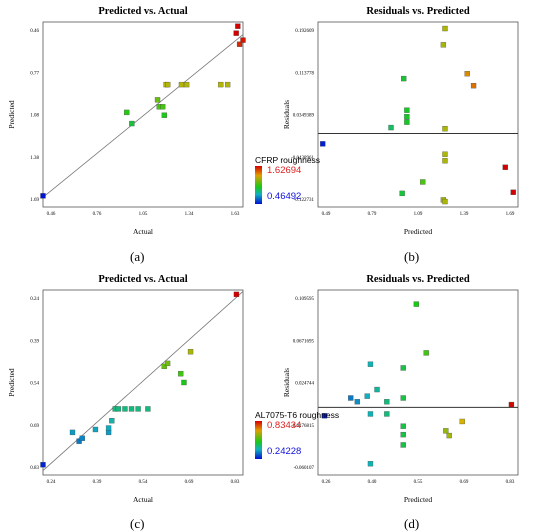 Image resolution: width=550 pixels, height=532 pixels. What do you see at coordinates (304, 73) in the screenshot?
I see `y-tick-label: 0.113778` at bounding box center [304, 73].